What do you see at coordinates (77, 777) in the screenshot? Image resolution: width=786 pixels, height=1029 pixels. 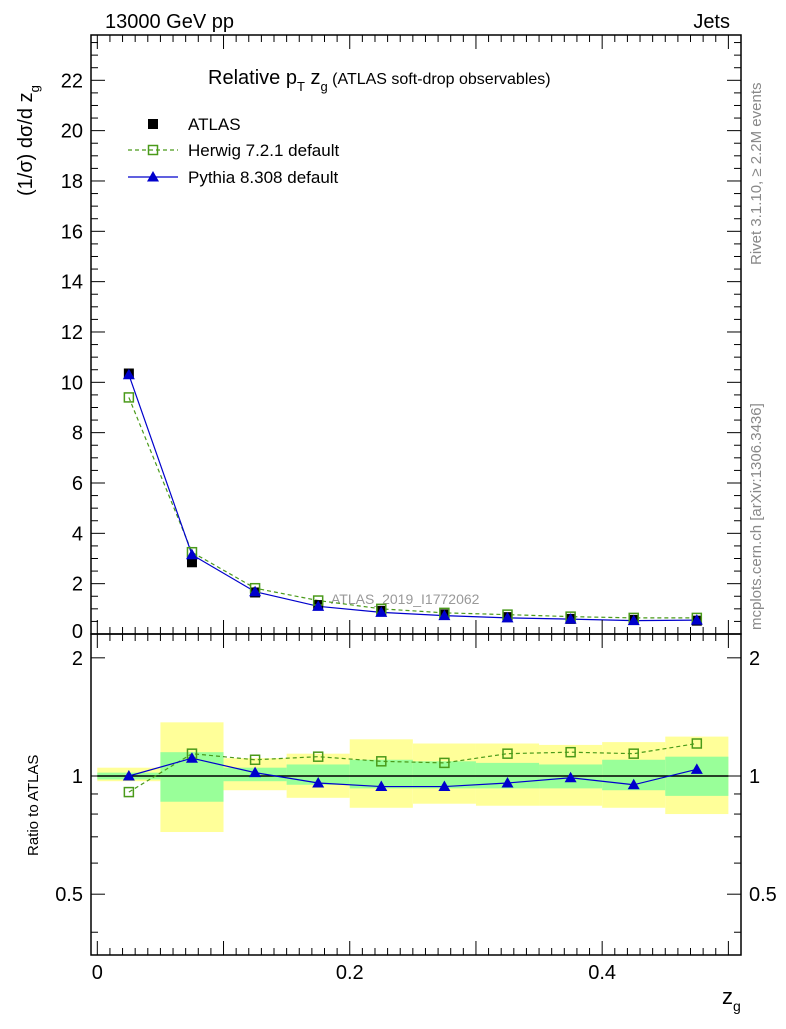 I see `ratio-tick-label-left-1: 1` at bounding box center [77, 777].